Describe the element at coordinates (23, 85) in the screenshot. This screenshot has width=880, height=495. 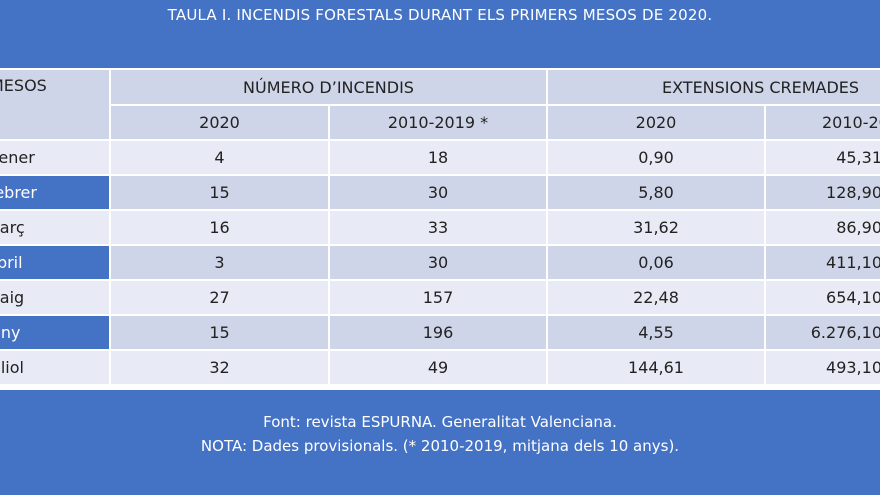
I see `header-mesos-label: MESOS` at that location.